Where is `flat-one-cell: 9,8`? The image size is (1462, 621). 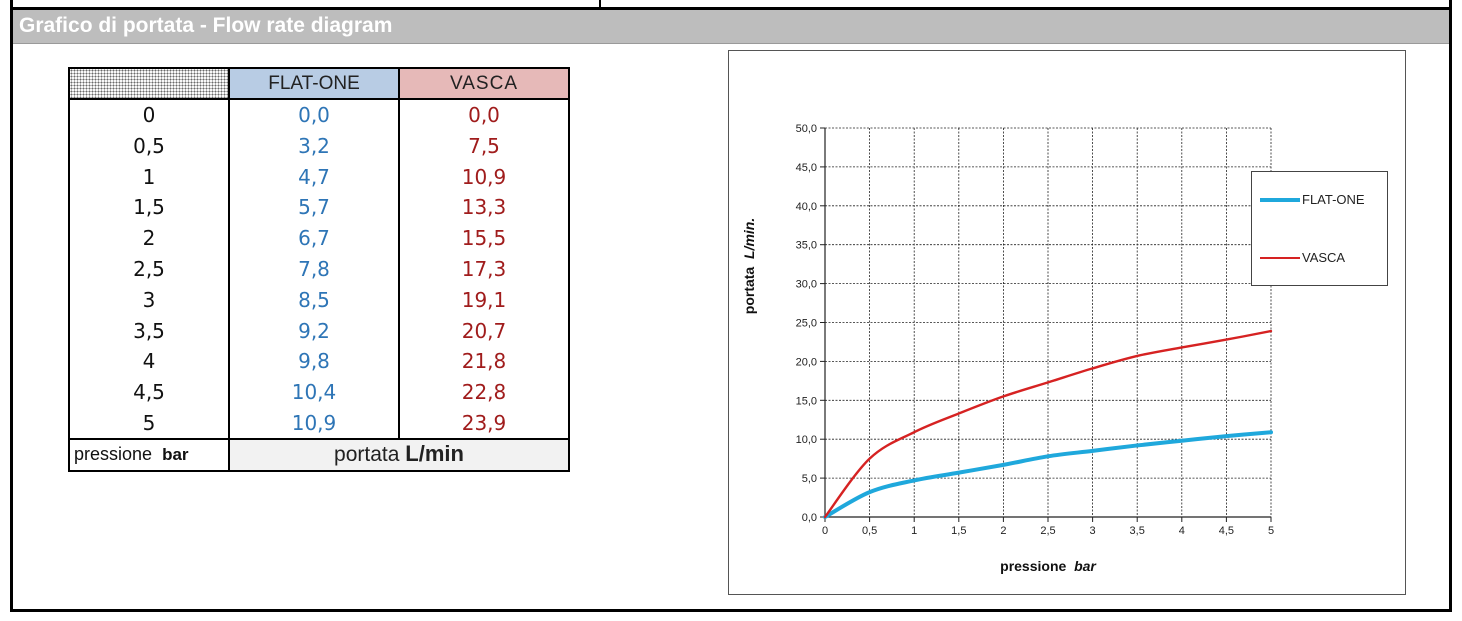
flat-one-cell: 9,8 is located at coordinates (314, 361).